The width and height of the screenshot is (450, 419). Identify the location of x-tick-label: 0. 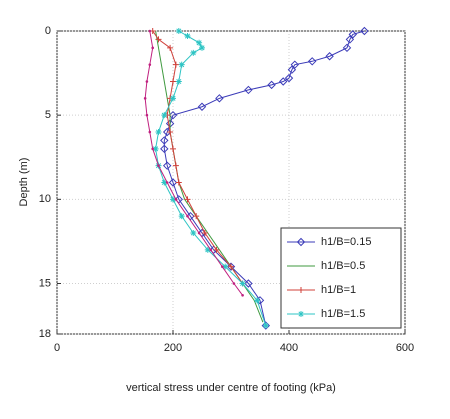
(57, 348).